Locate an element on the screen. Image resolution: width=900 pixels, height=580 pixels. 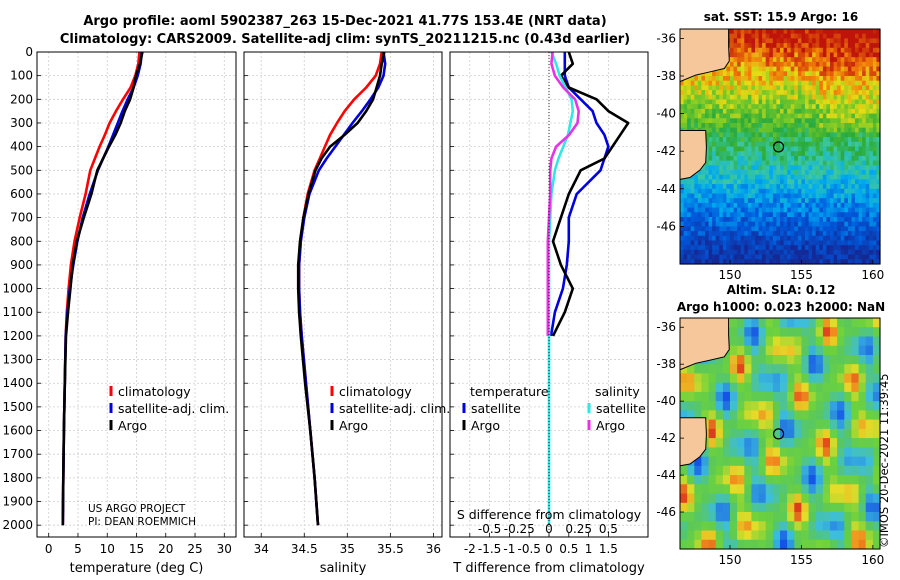
ytick-label: 1300 is located at coordinates (17, 360).